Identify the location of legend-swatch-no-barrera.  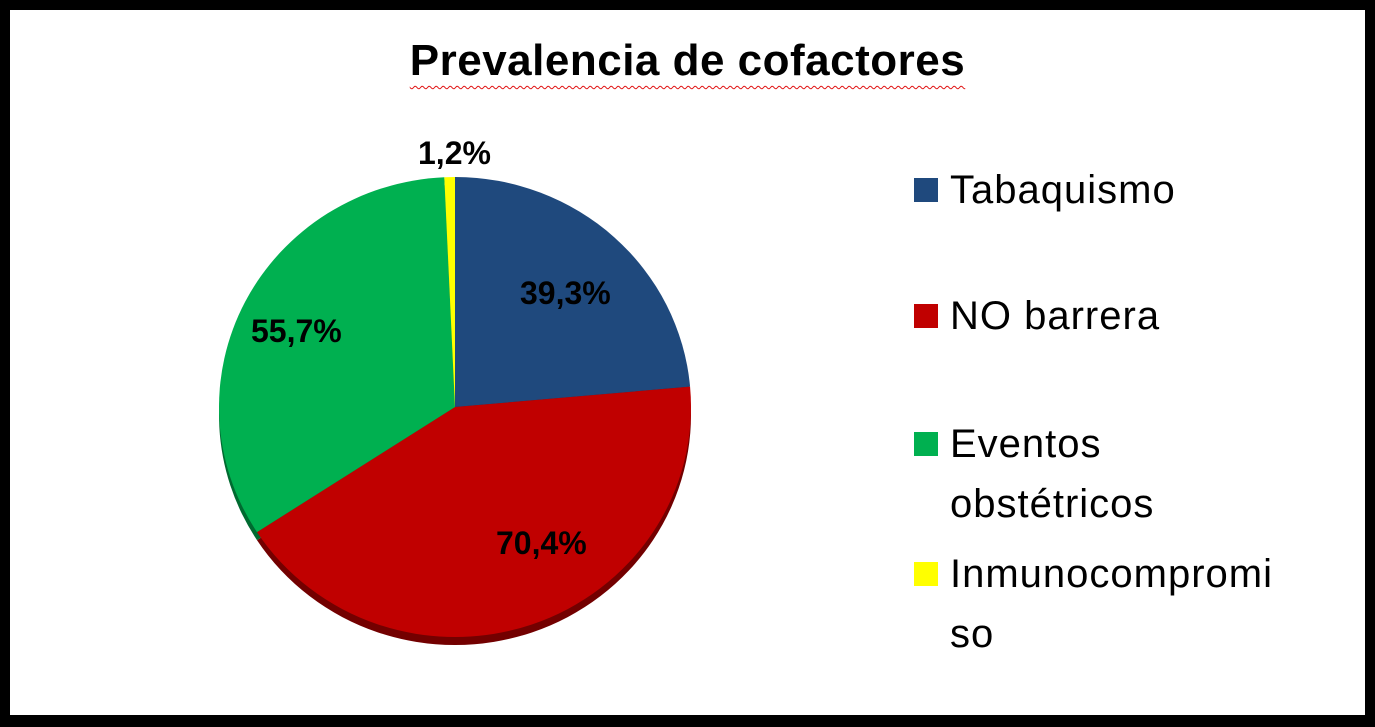
(926, 316).